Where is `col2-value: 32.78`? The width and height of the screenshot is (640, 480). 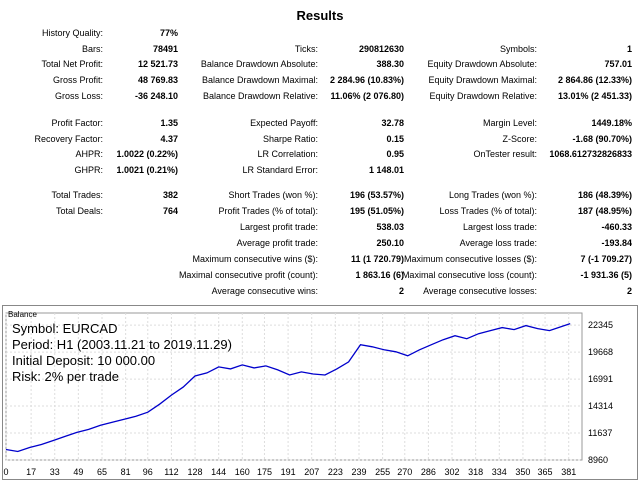 col2-value: 32.78 is located at coordinates (392, 123).